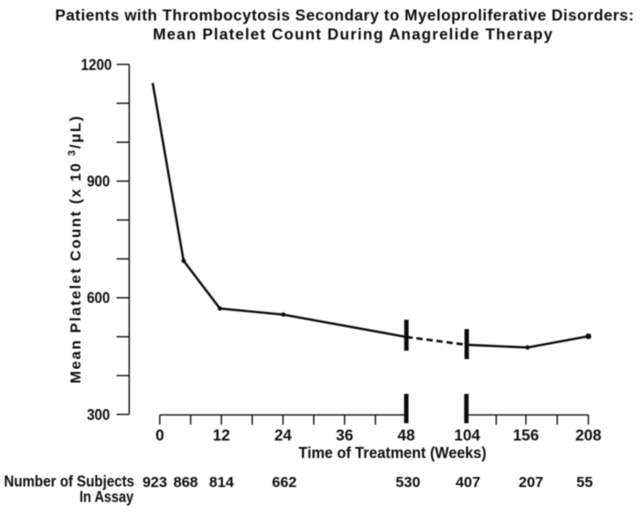  Describe the element at coordinates (106, 497) in the screenshot. I see `svg-text: In Assay` at that location.